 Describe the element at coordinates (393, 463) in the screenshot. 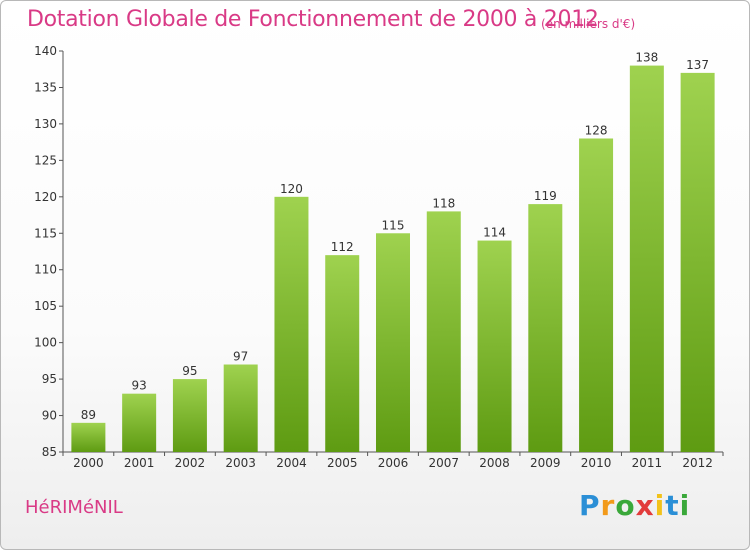

I see `x-tick-label: 2006` at that location.